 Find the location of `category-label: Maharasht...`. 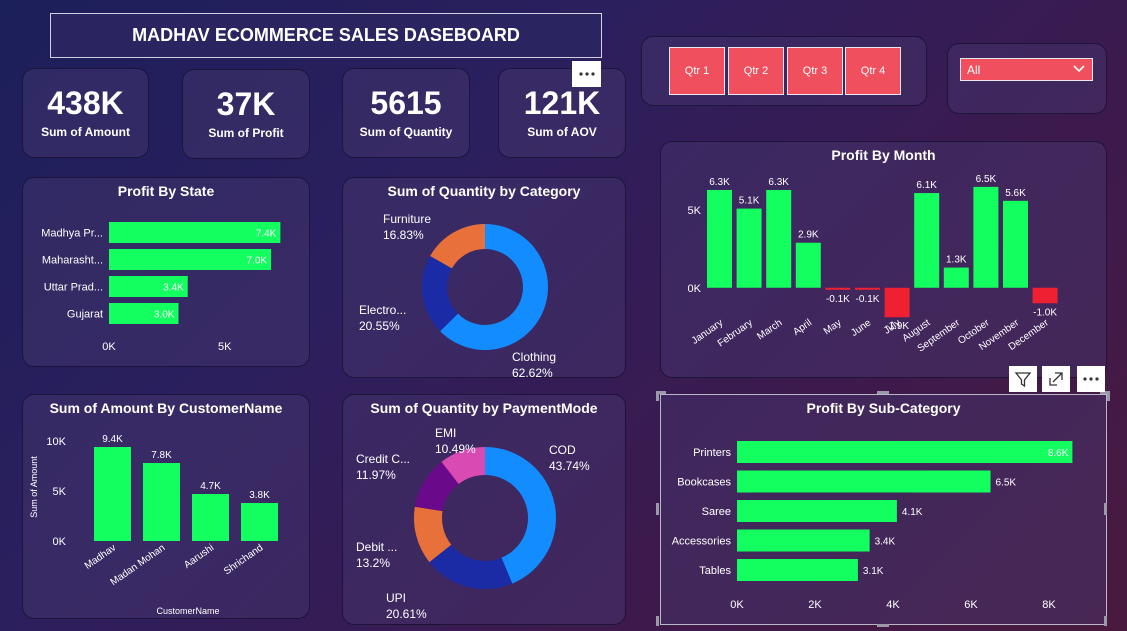

category-label: Maharasht... is located at coordinates (72, 261).